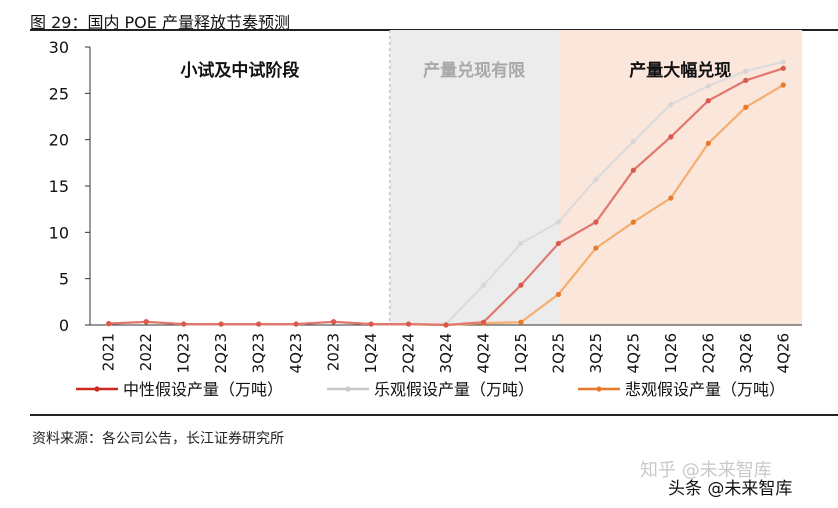 The width and height of the screenshot is (838, 508). What do you see at coordinates (446, 353) in the screenshot?
I see `x-tick-label: 3Q24` at bounding box center [446, 353].